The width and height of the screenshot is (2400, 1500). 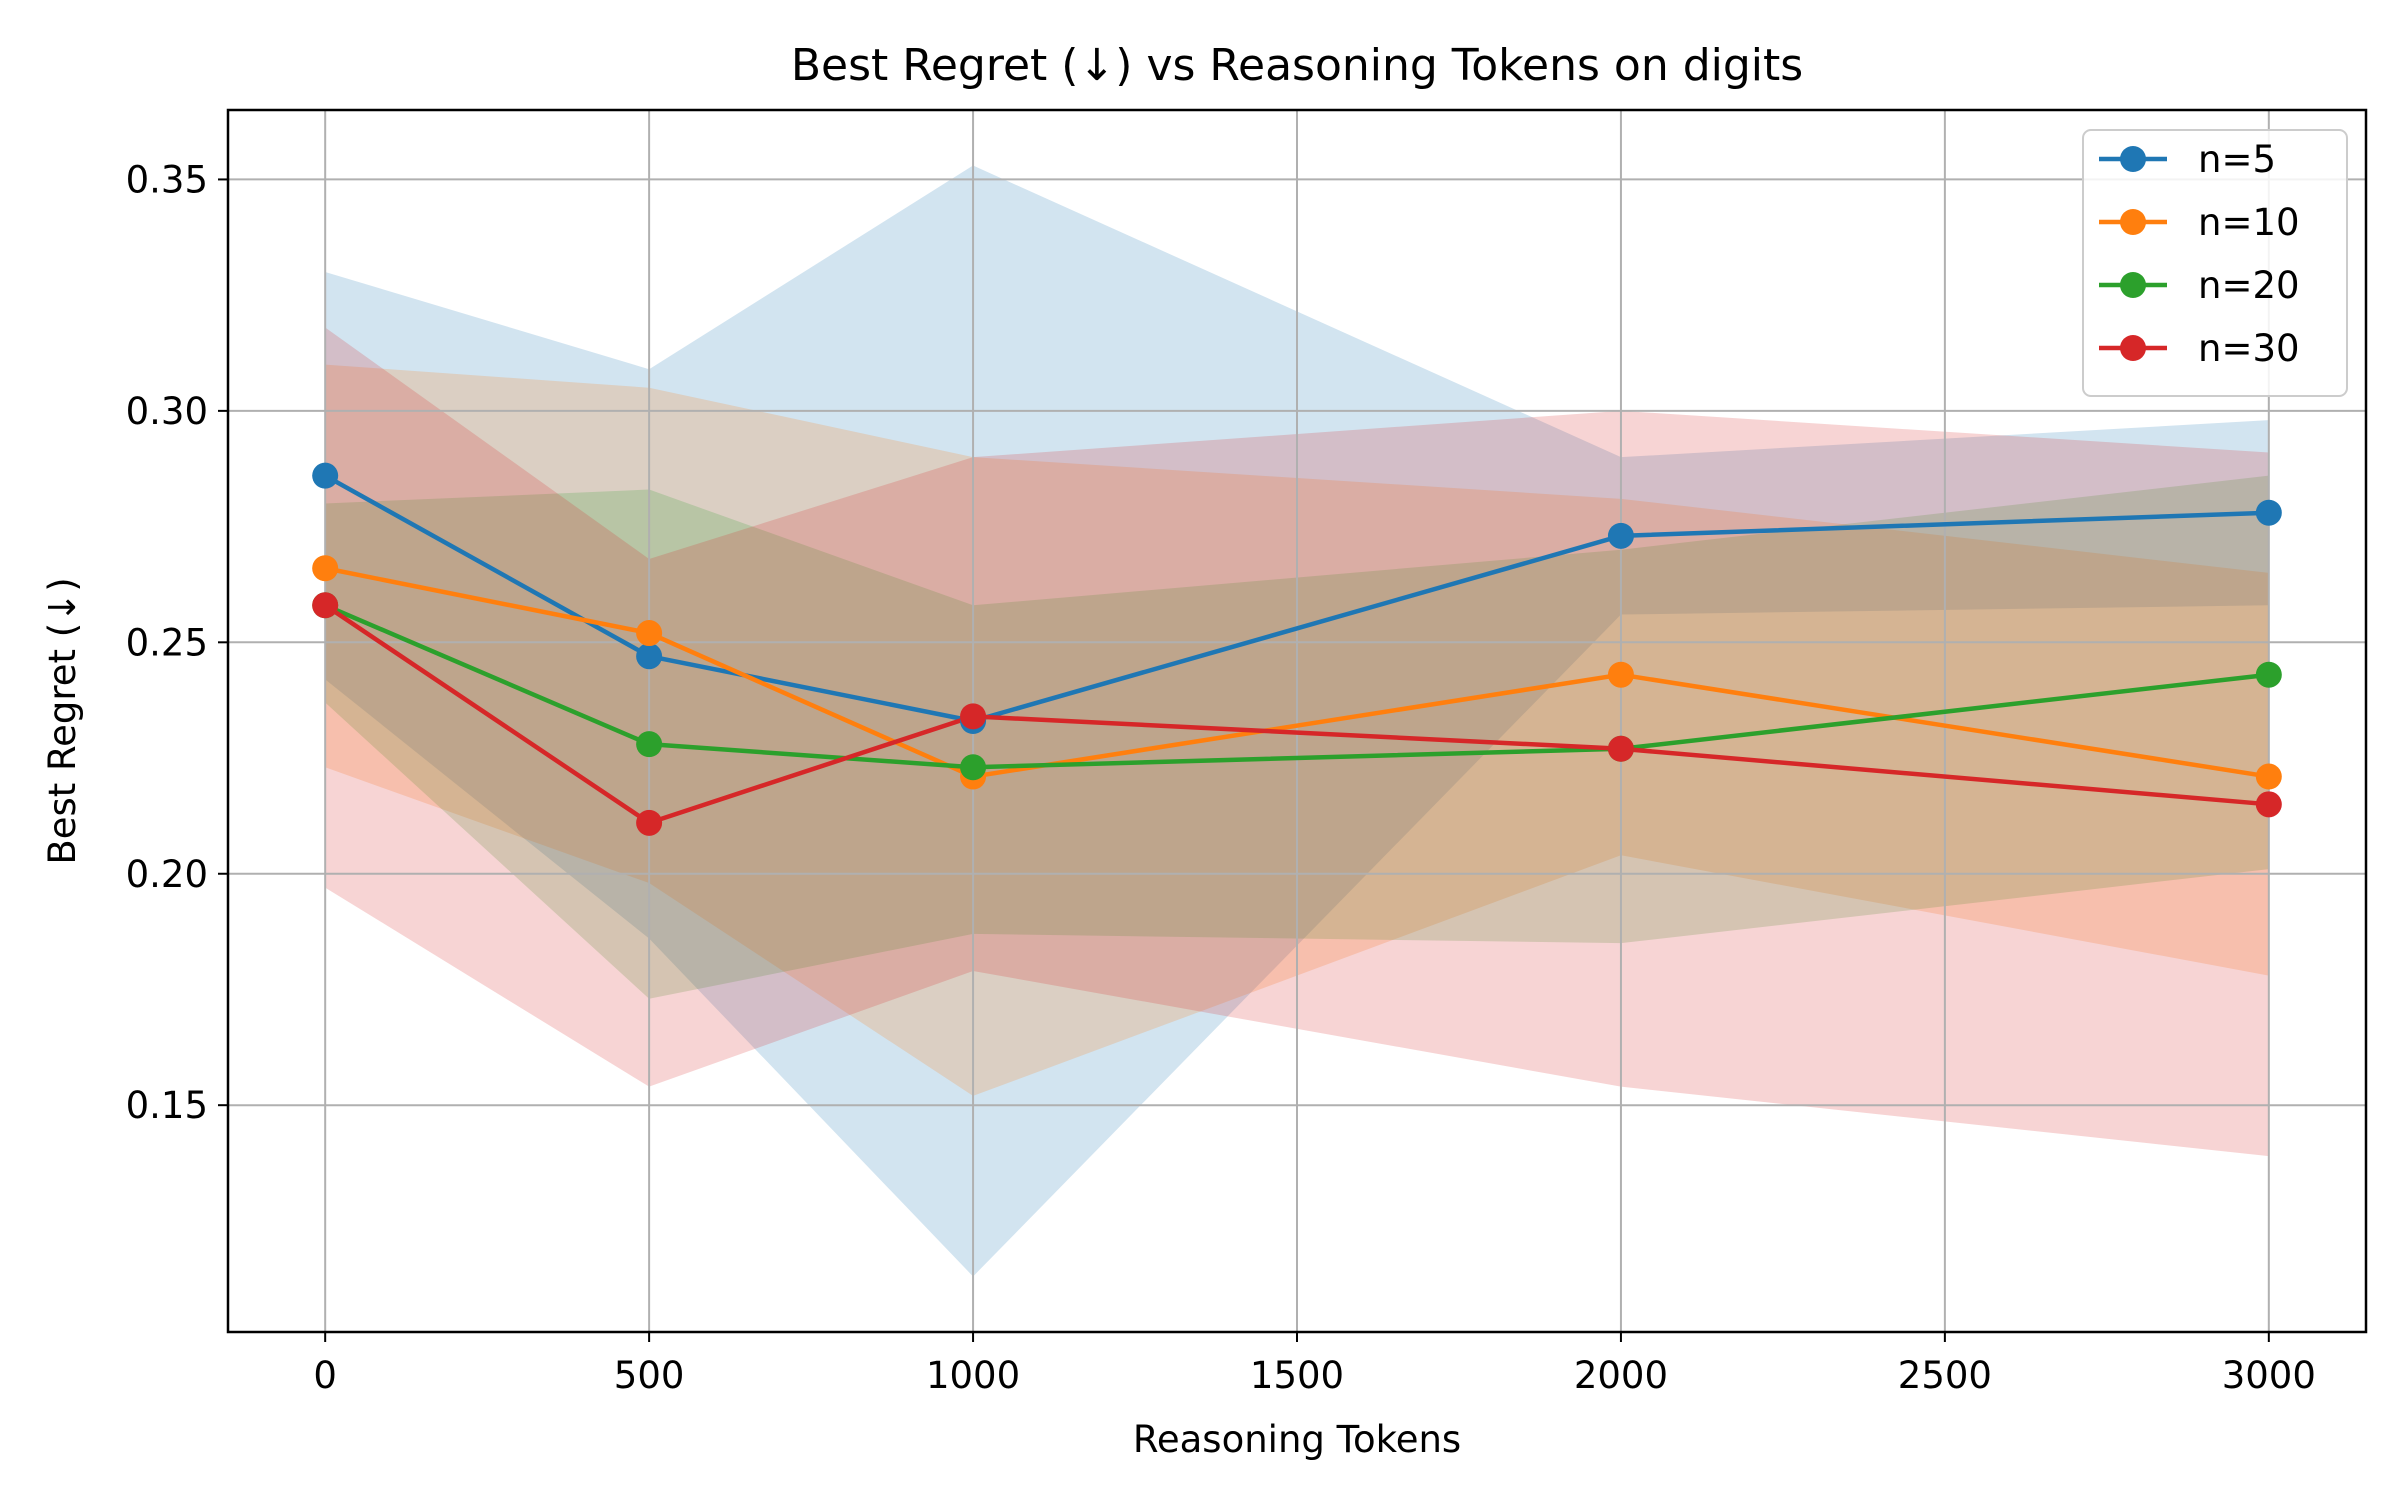 What do you see at coordinates (1945, 1375) in the screenshot?
I see `x-tick-label-5: 2500` at bounding box center [1945, 1375].